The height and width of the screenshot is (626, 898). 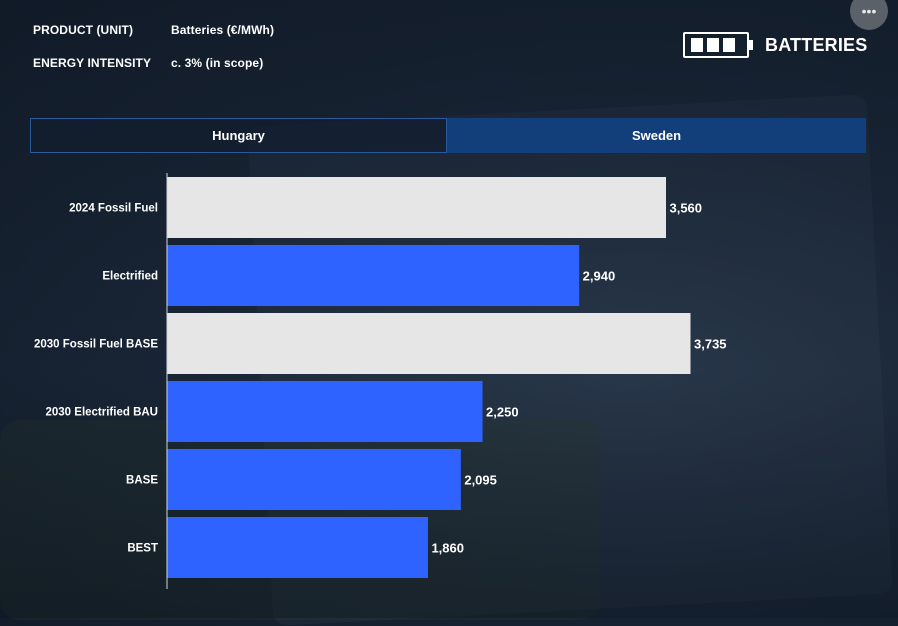 What do you see at coordinates (142, 481) in the screenshot?
I see `category-label: BASE` at bounding box center [142, 481].